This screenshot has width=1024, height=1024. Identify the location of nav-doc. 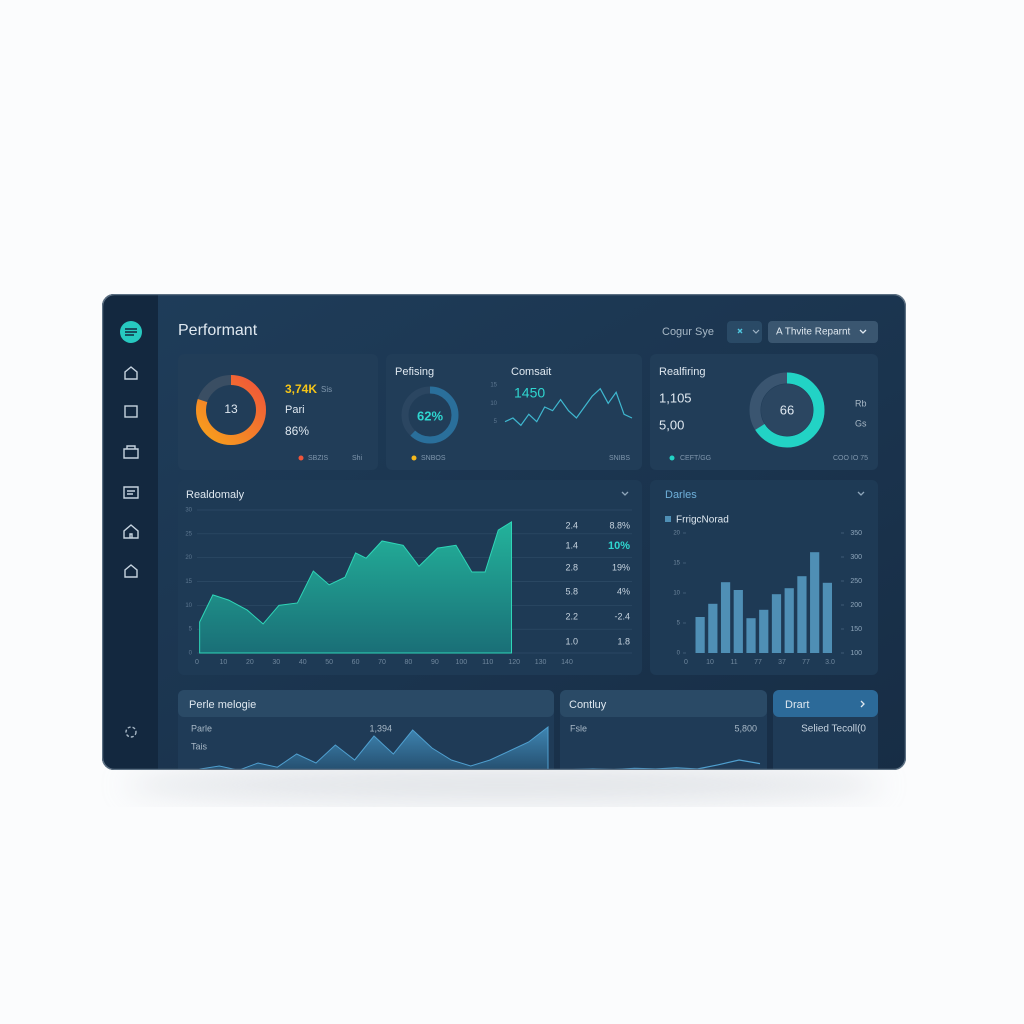
(131, 492).